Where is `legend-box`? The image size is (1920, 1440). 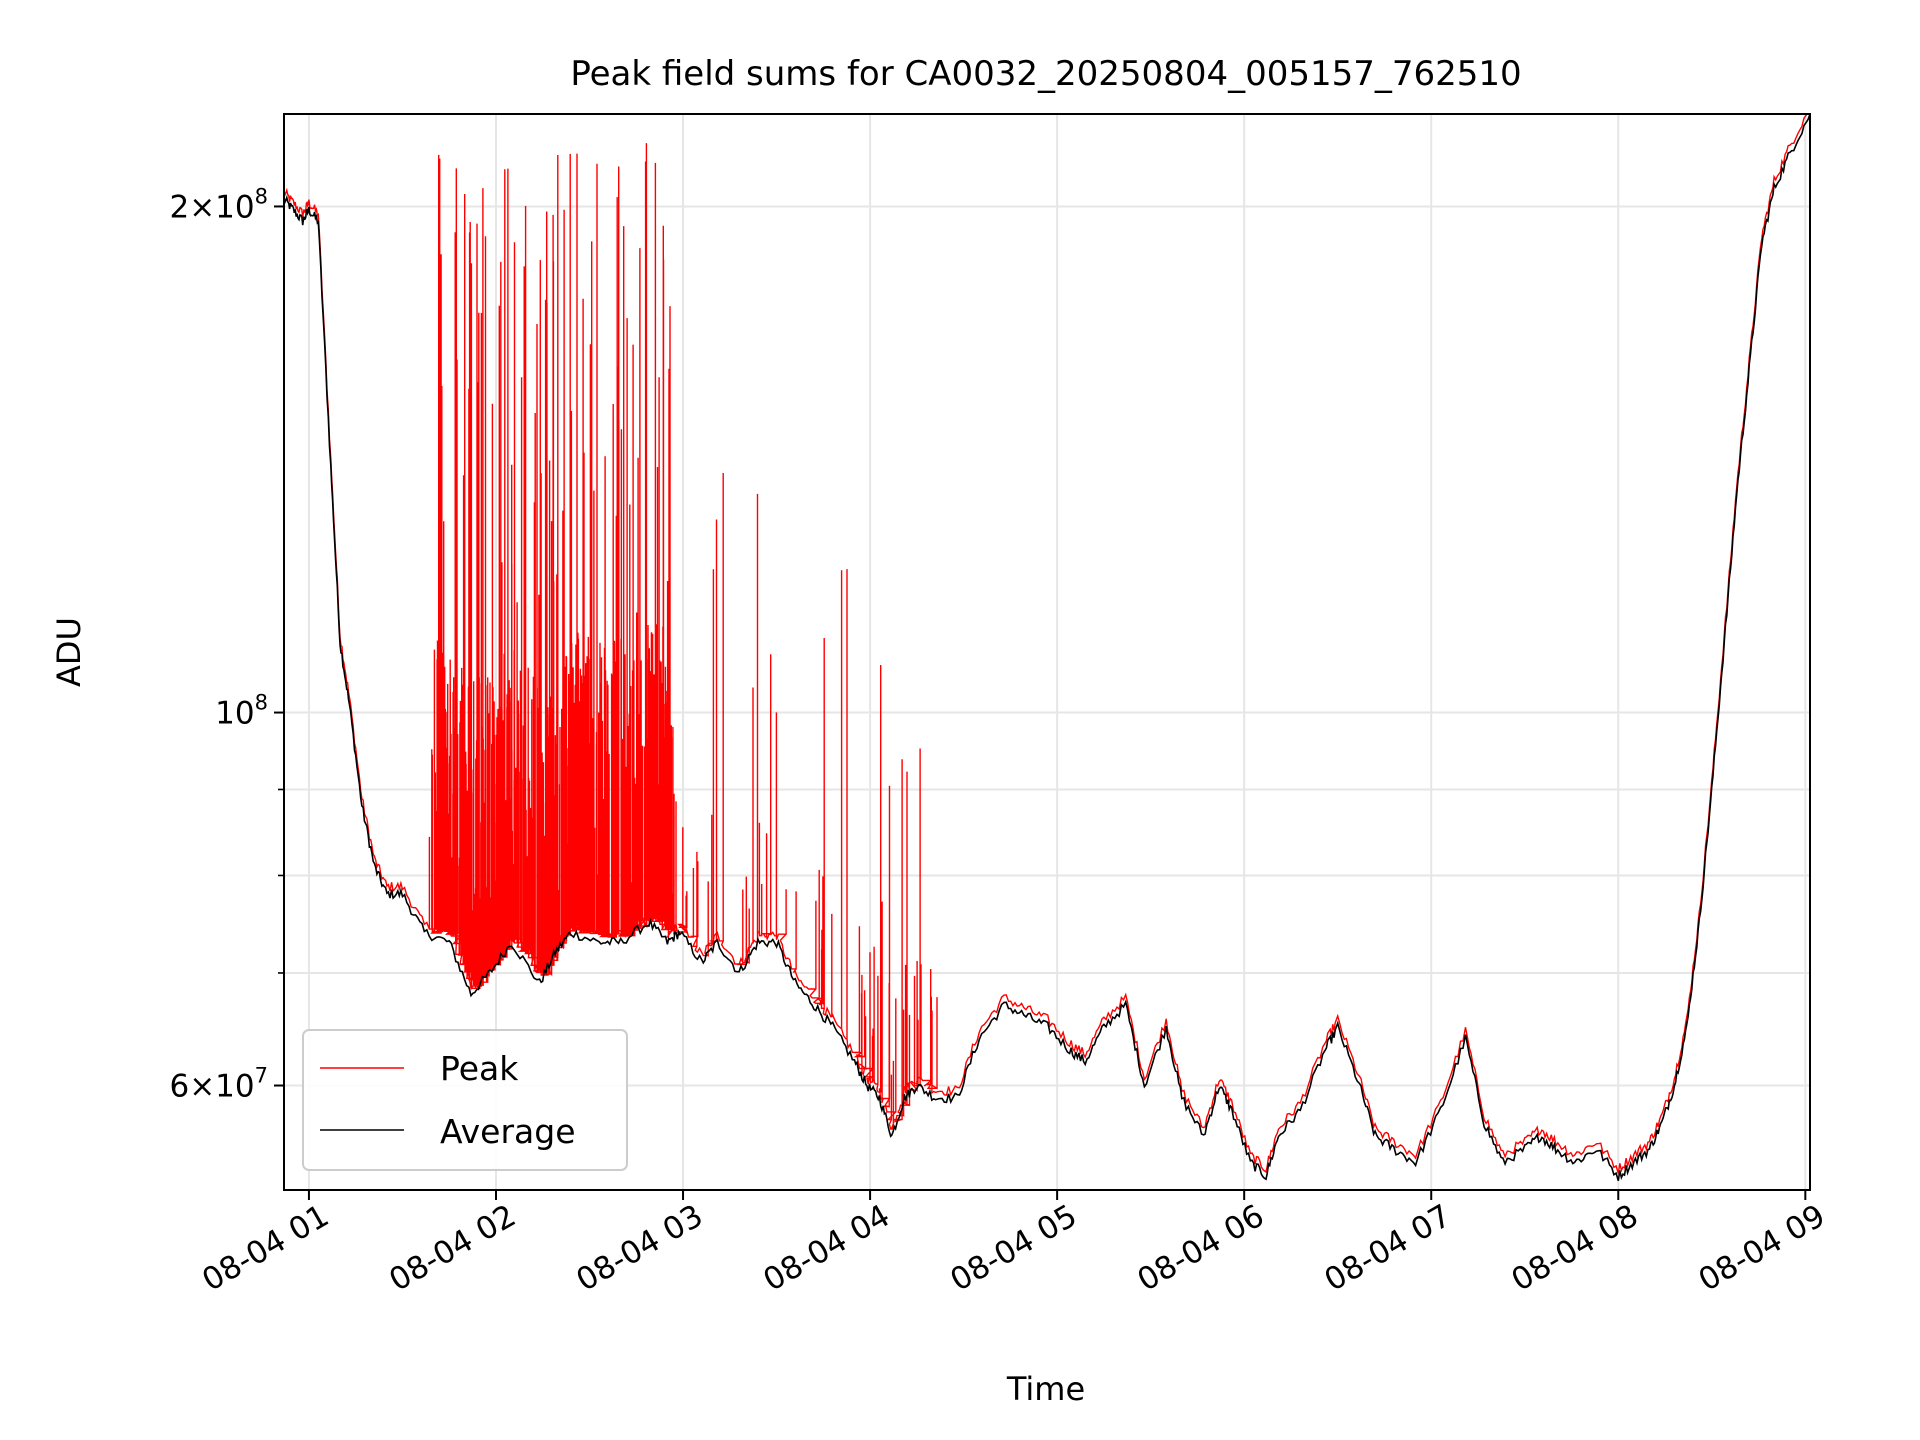
legend-box is located at coordinates (465, 1100).